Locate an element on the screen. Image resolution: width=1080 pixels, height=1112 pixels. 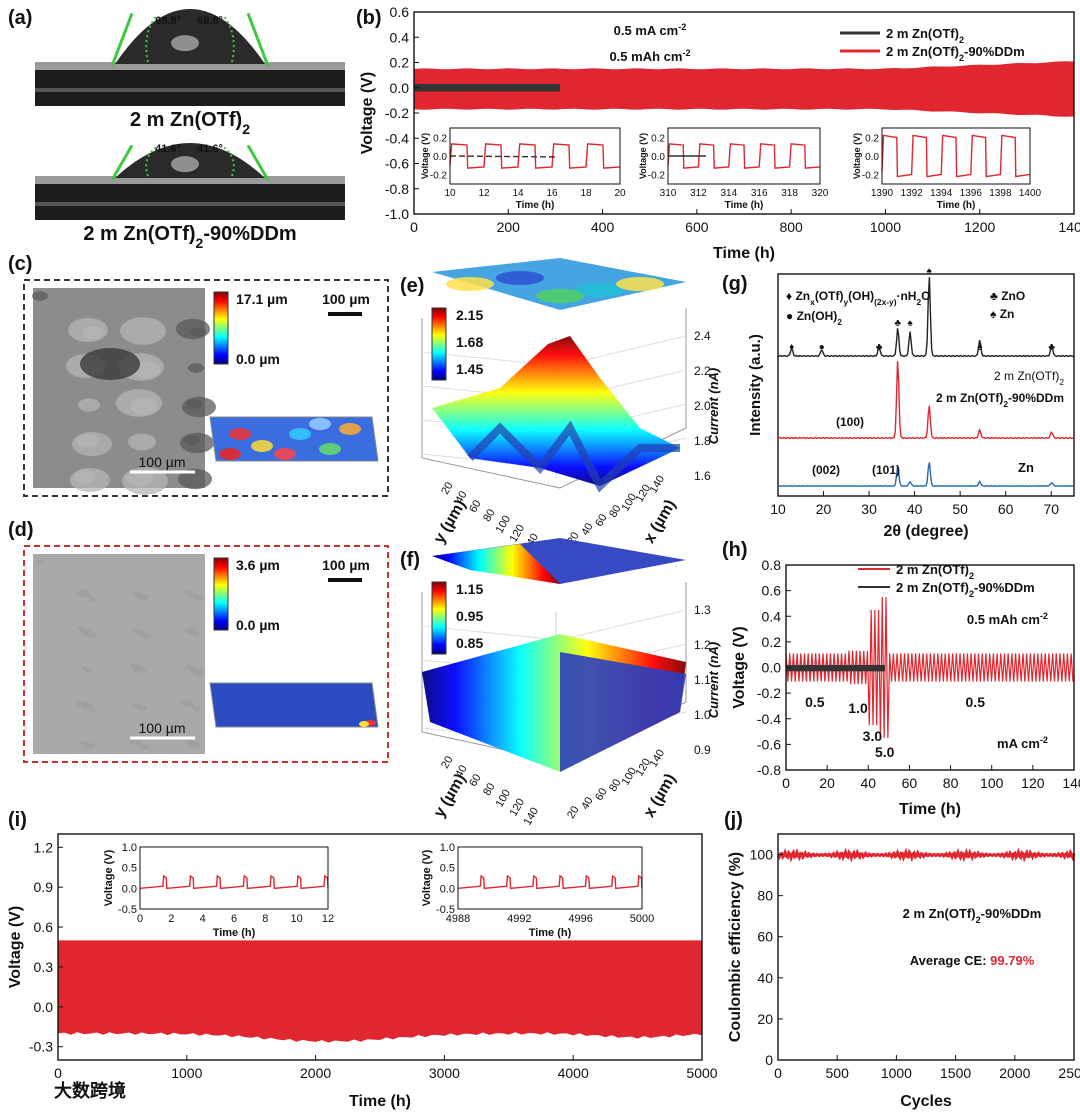
watermark-text: 大数跨境 is located at coordinates (90, 1090).